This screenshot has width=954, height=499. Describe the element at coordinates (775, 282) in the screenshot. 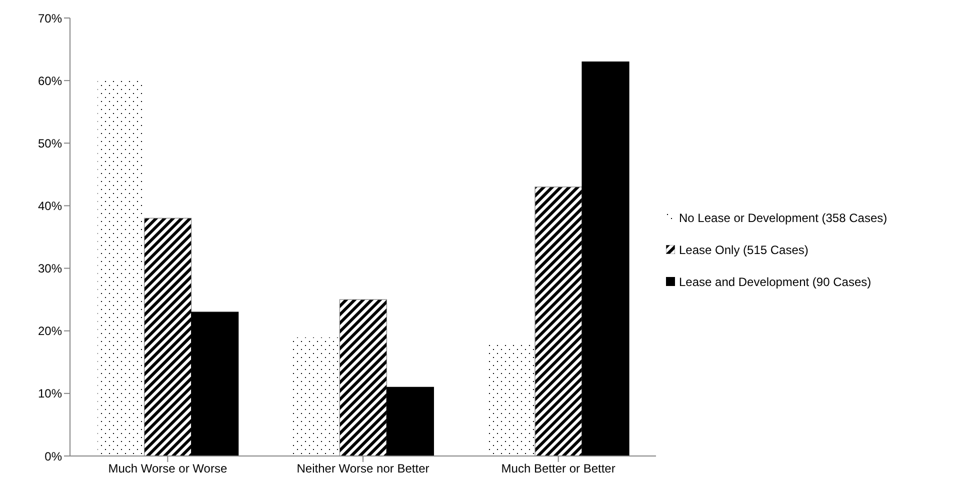

I see `legend-label: Lease and Development (90 Cases)` at that location.